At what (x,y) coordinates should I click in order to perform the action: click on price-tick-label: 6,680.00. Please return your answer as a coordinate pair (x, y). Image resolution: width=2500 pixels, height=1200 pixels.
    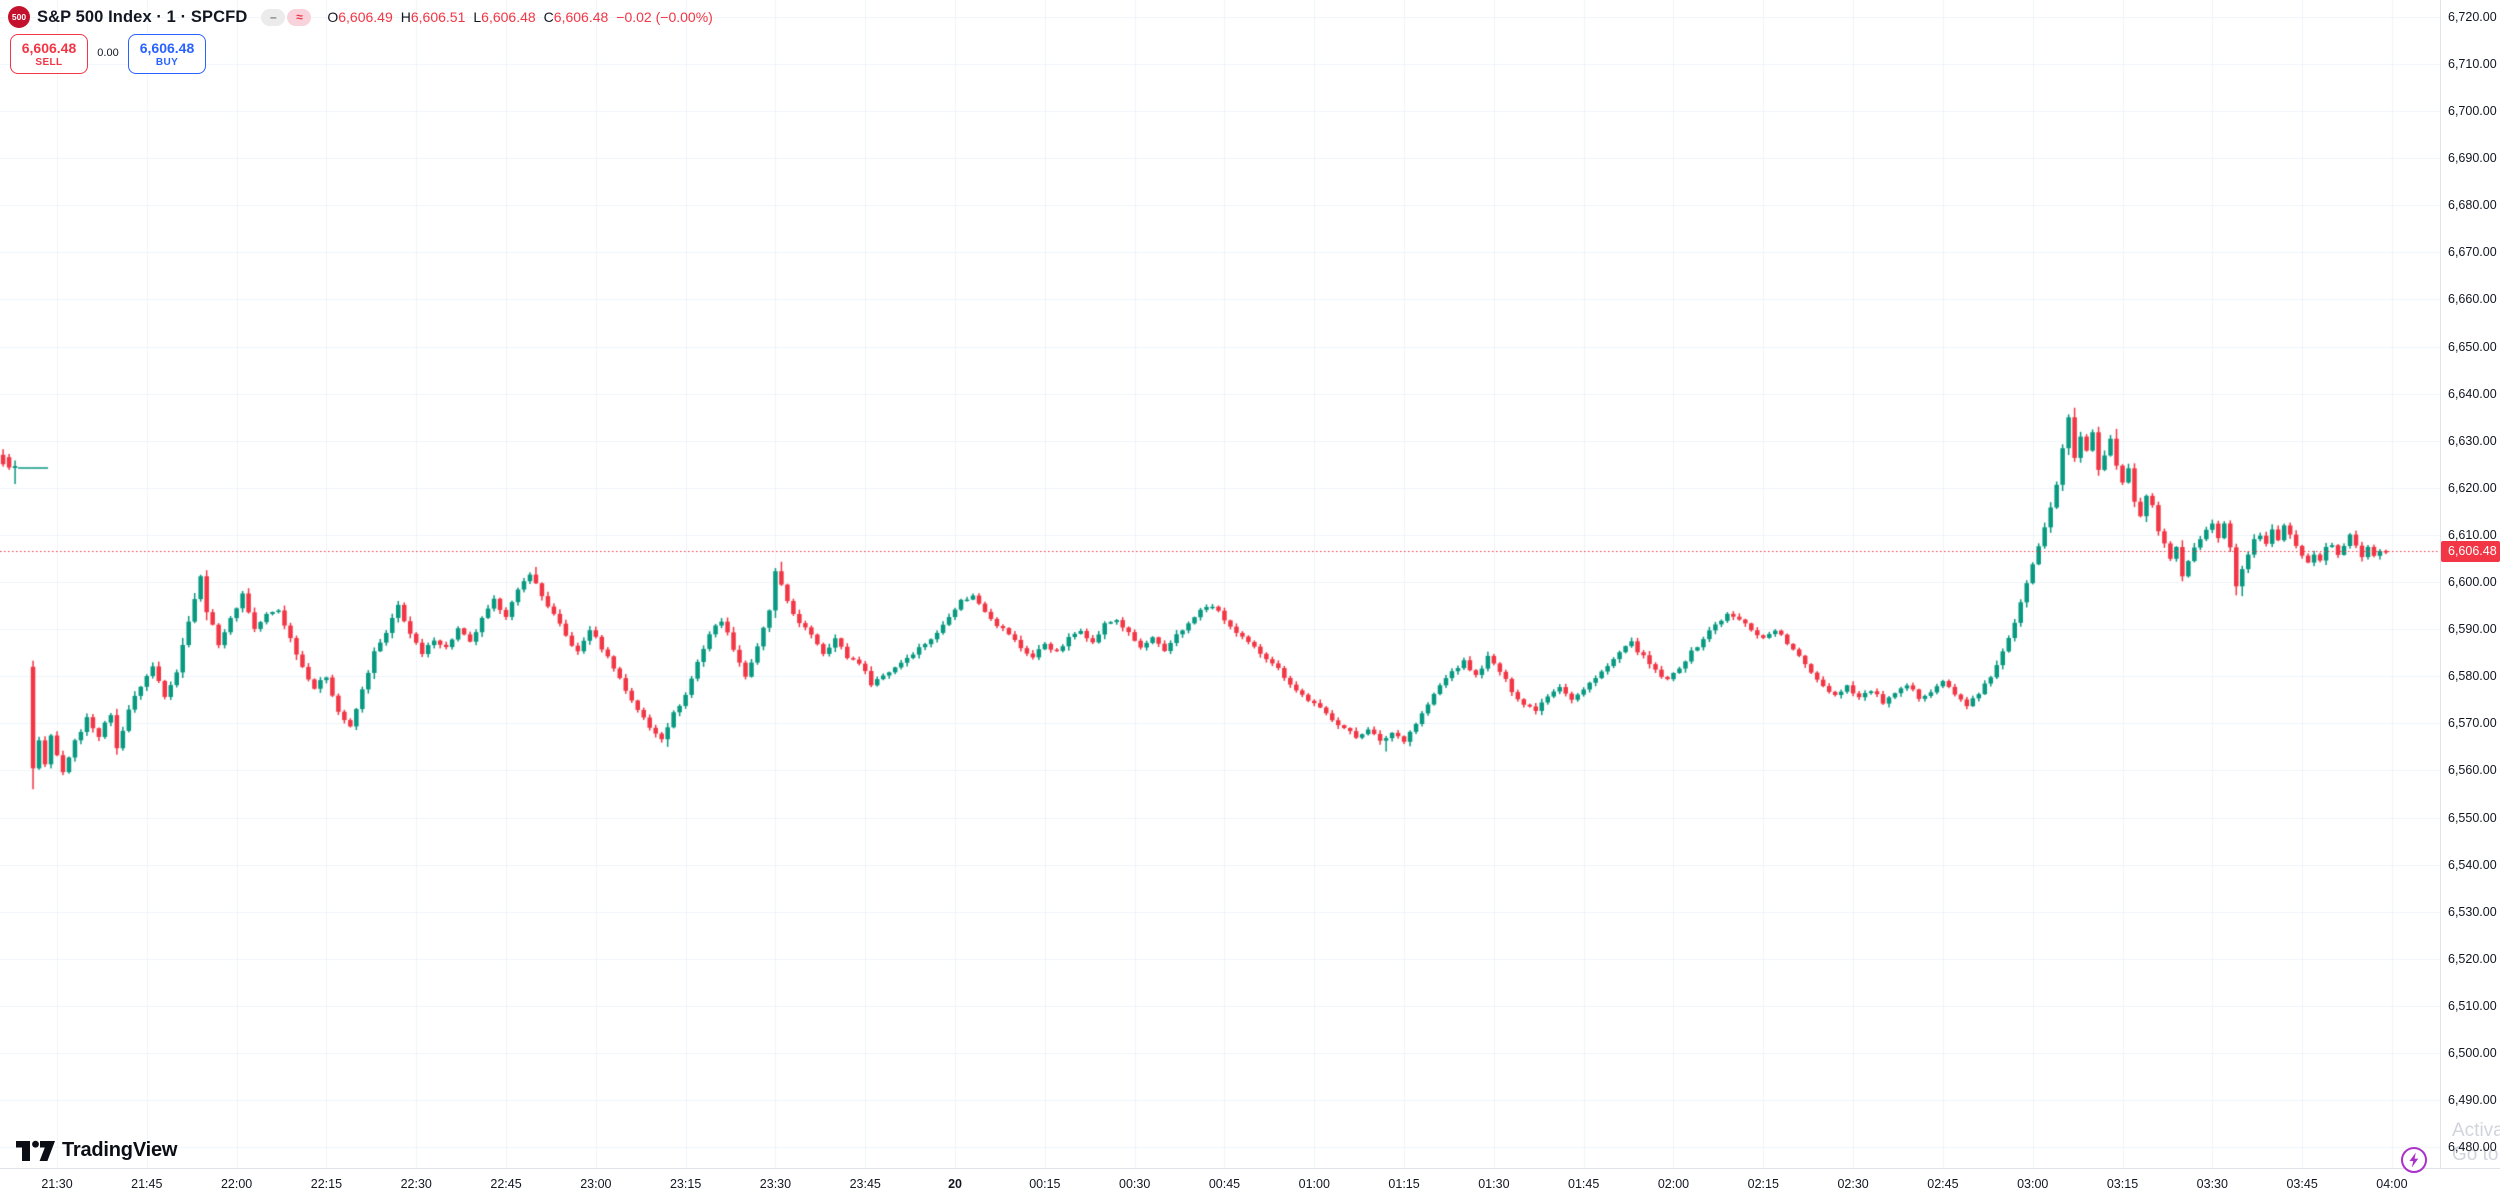
    Looking at the image, I should click on (2472, 205).